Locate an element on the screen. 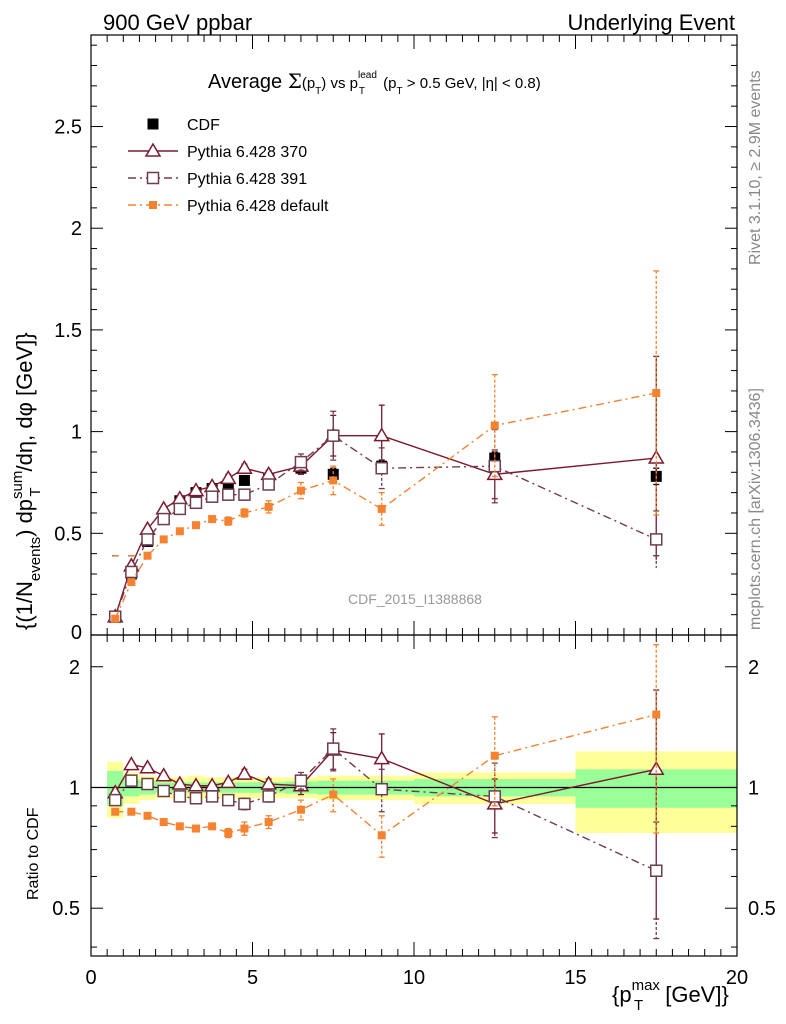 The height and width of the screenshot is (1024, 786). ratio-ytick-label-right: 2 is located at coordinates (753, 668).